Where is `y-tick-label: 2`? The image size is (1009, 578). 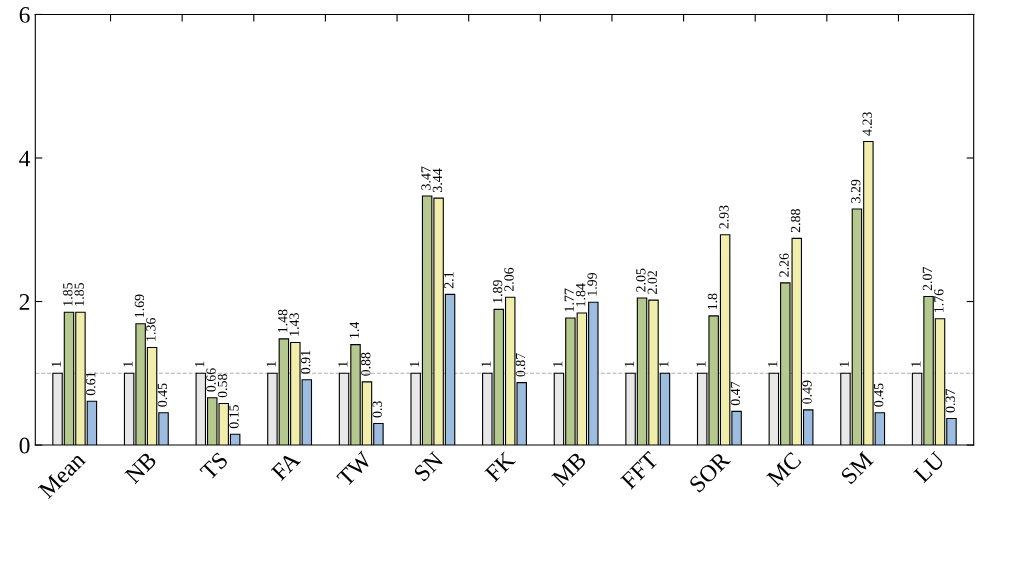
y-tick-label: 2 is located at coordinates (24, 302).